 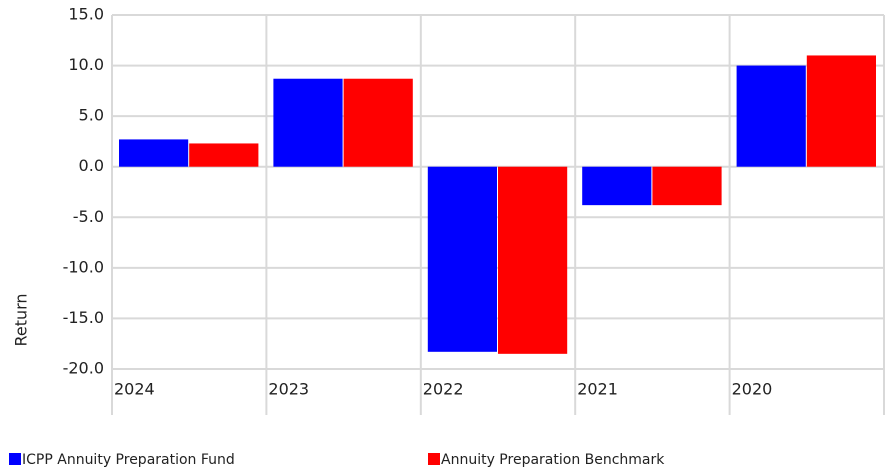 I want to click on x-tick-label: 2024, so click(x=134, y=389).